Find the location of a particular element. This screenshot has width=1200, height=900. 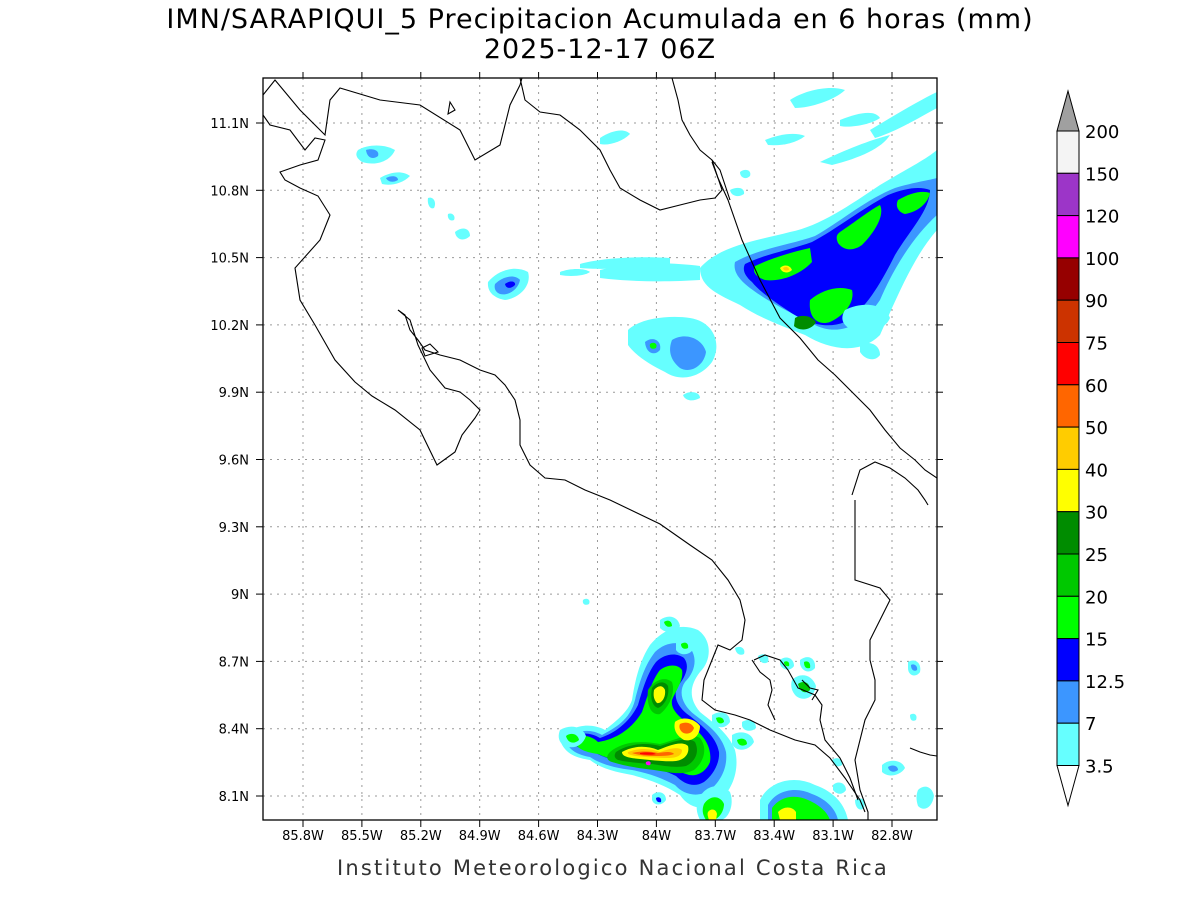

burica-coast is located at coordinates (923, 752).